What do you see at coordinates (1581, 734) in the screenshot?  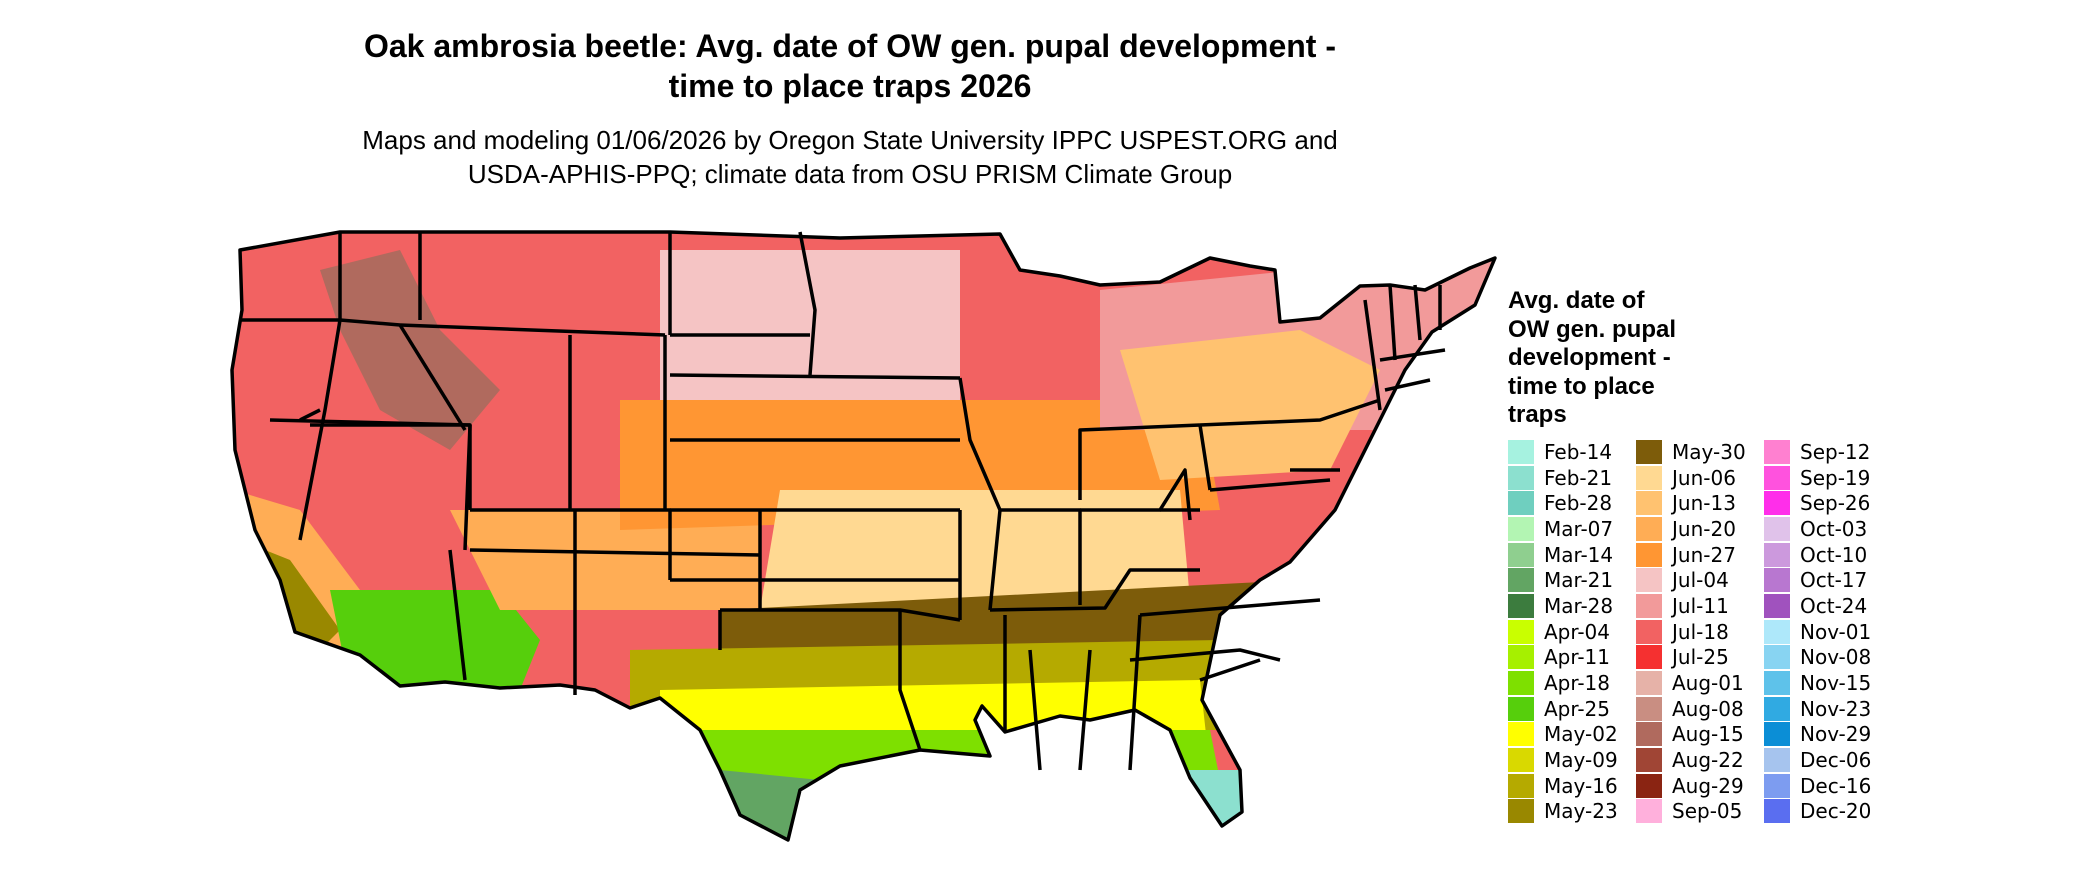 I see `legend-label: May-02` at bounding box center [1581, 734].